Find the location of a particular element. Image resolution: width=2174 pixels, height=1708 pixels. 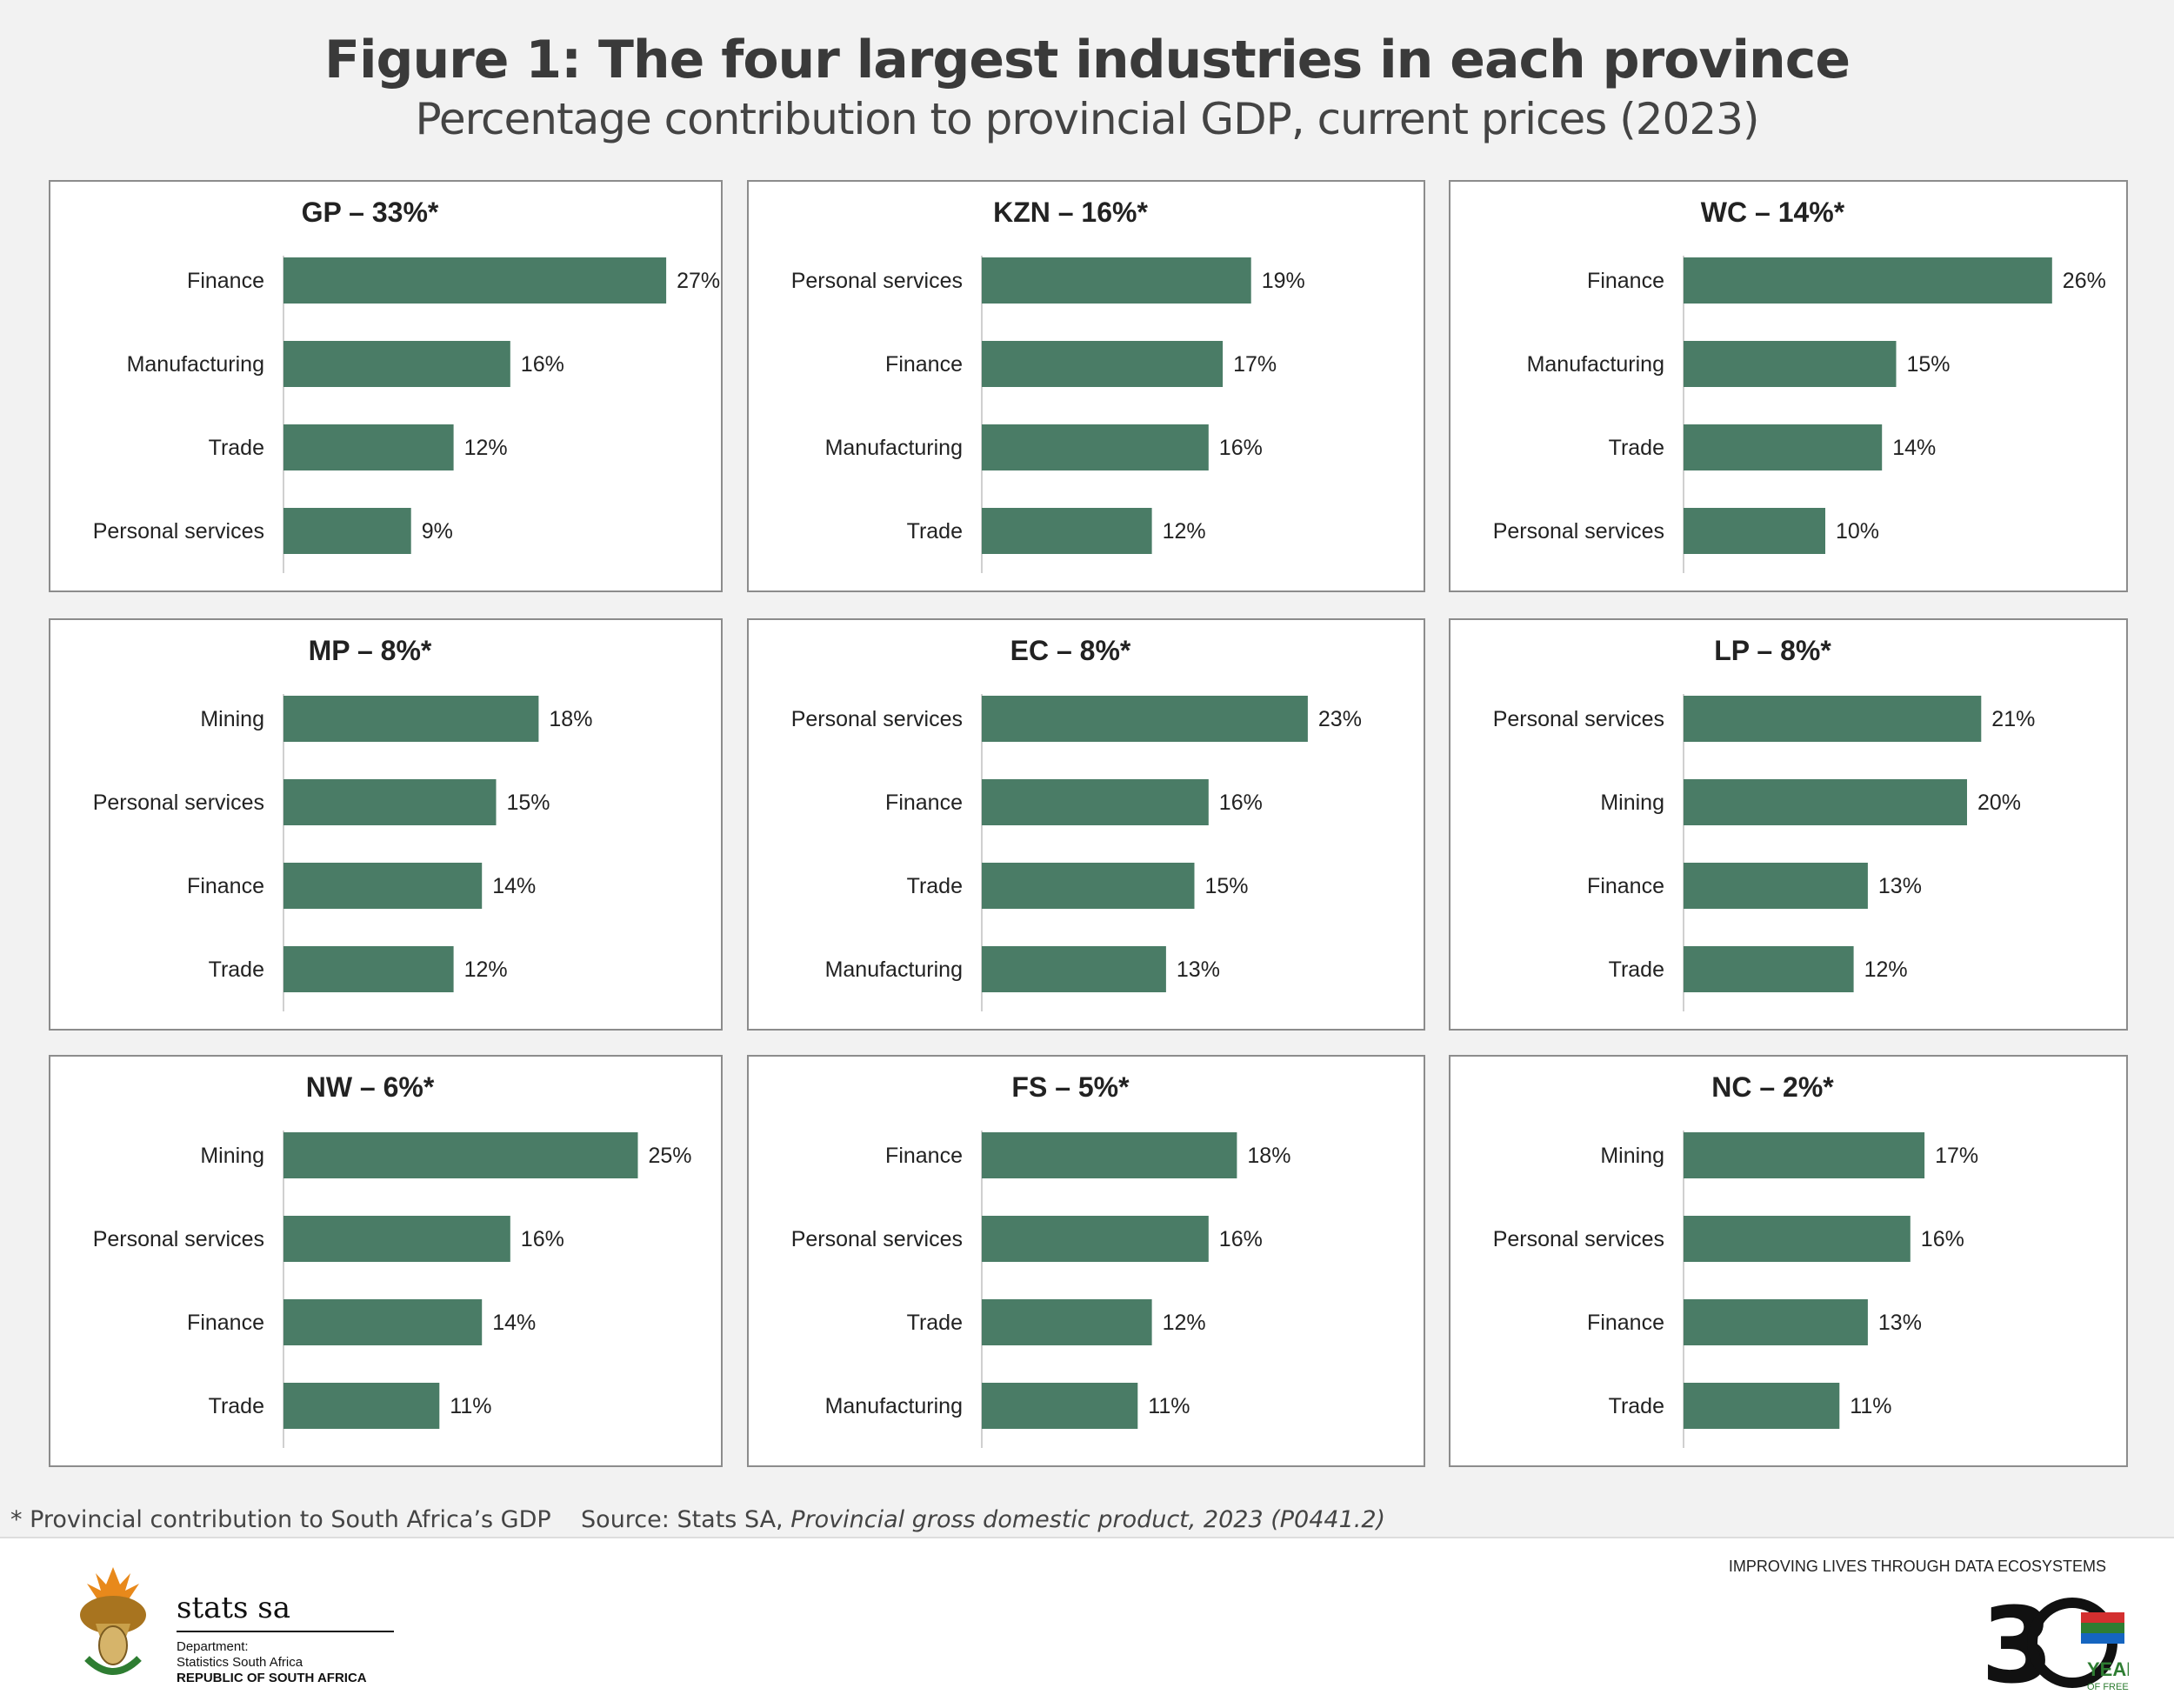

chart-title: GP – 33%* is located at coordinates (370, 212).